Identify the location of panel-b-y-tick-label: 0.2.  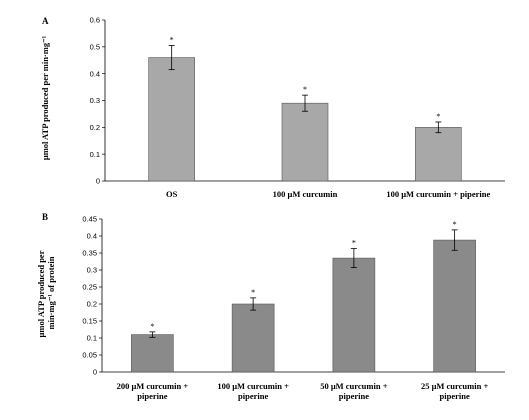
(92, 304).